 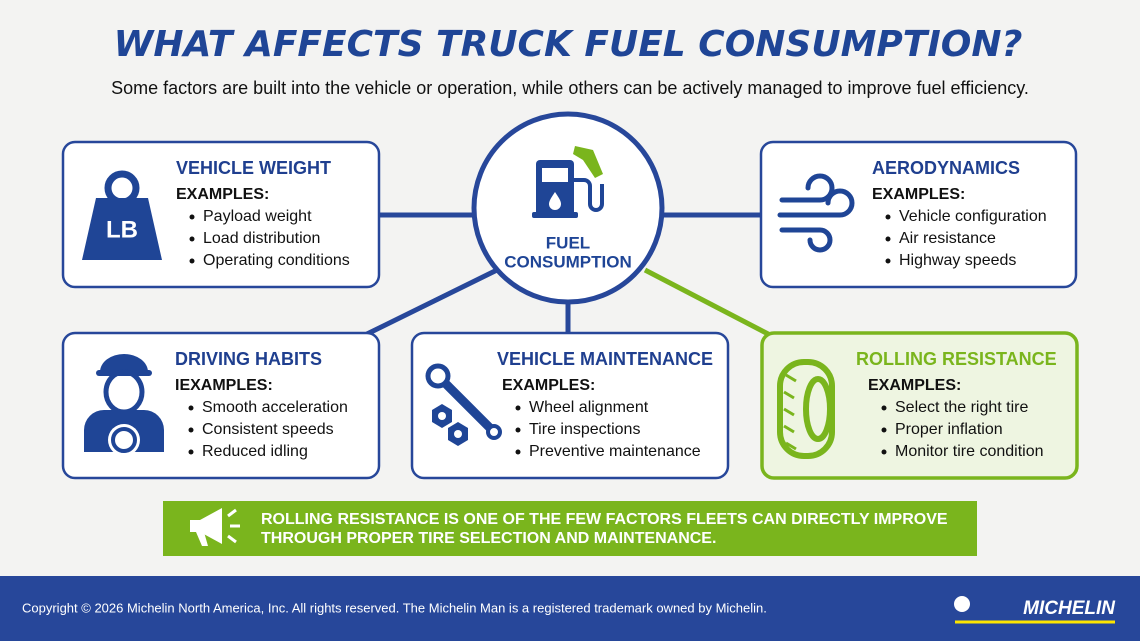 What do you see at coordinates (956, 359) in the screenshot?
I see `card-title: ROLLING RESISTANCE` at bounding box center [956, 359].